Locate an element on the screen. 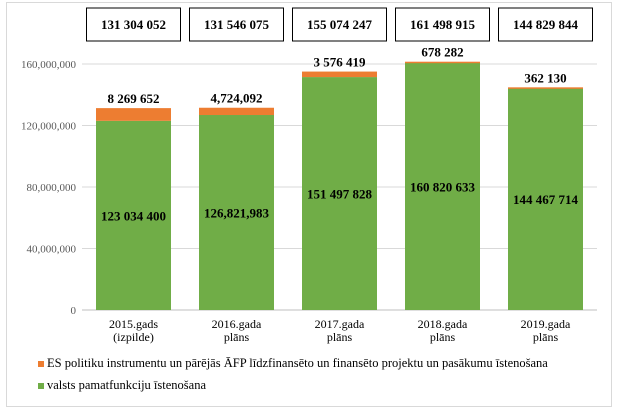  y-tick-label: 40,000,000 is located at coordinates (52, 250).